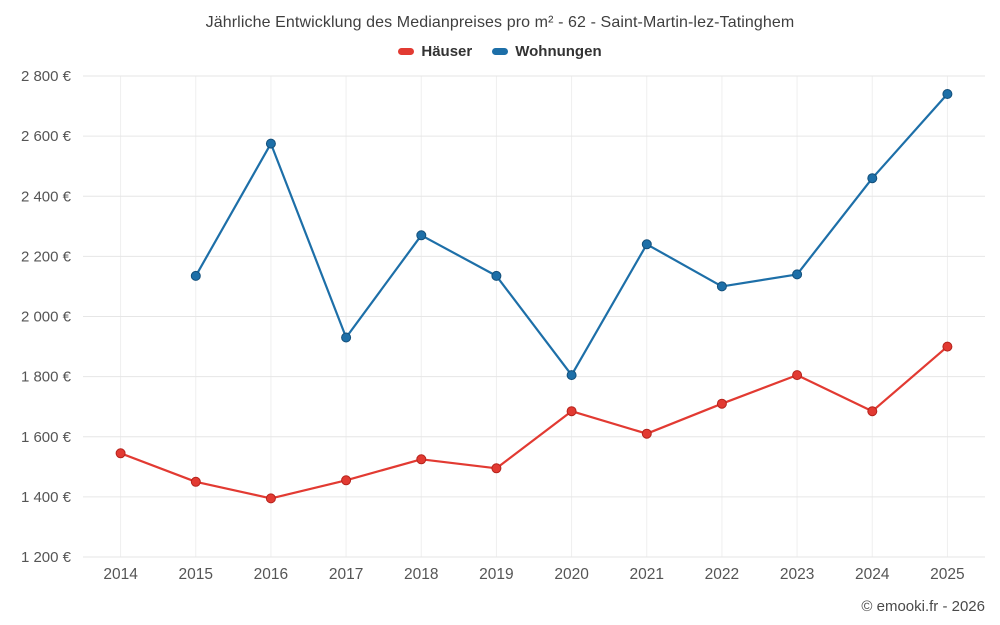 Image resolution: width=1000 pixels, height=625 pixels. Describe the element at coordinates (872, 574) in the screenshot. I see `x-tick-label: 2024` at that location.